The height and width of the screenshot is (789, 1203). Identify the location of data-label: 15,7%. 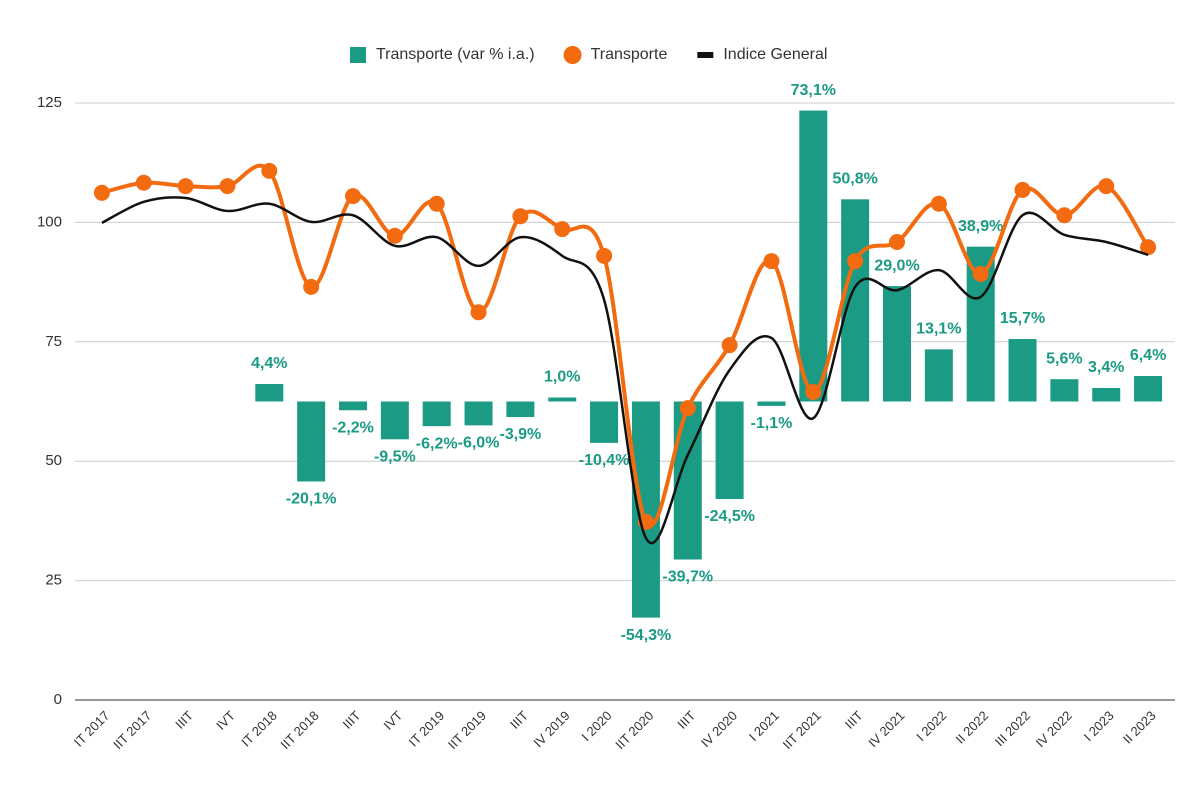
(1022, 318).